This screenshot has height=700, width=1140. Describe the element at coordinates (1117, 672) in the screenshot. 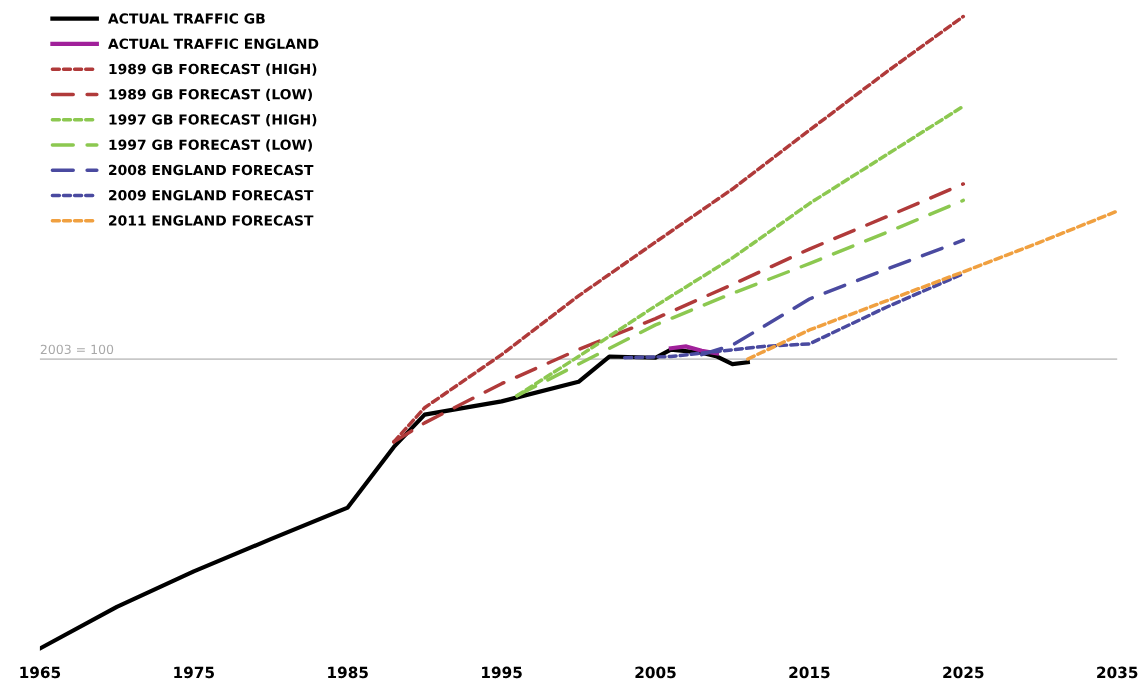

I see `x-tick-label: 2035` at that location.